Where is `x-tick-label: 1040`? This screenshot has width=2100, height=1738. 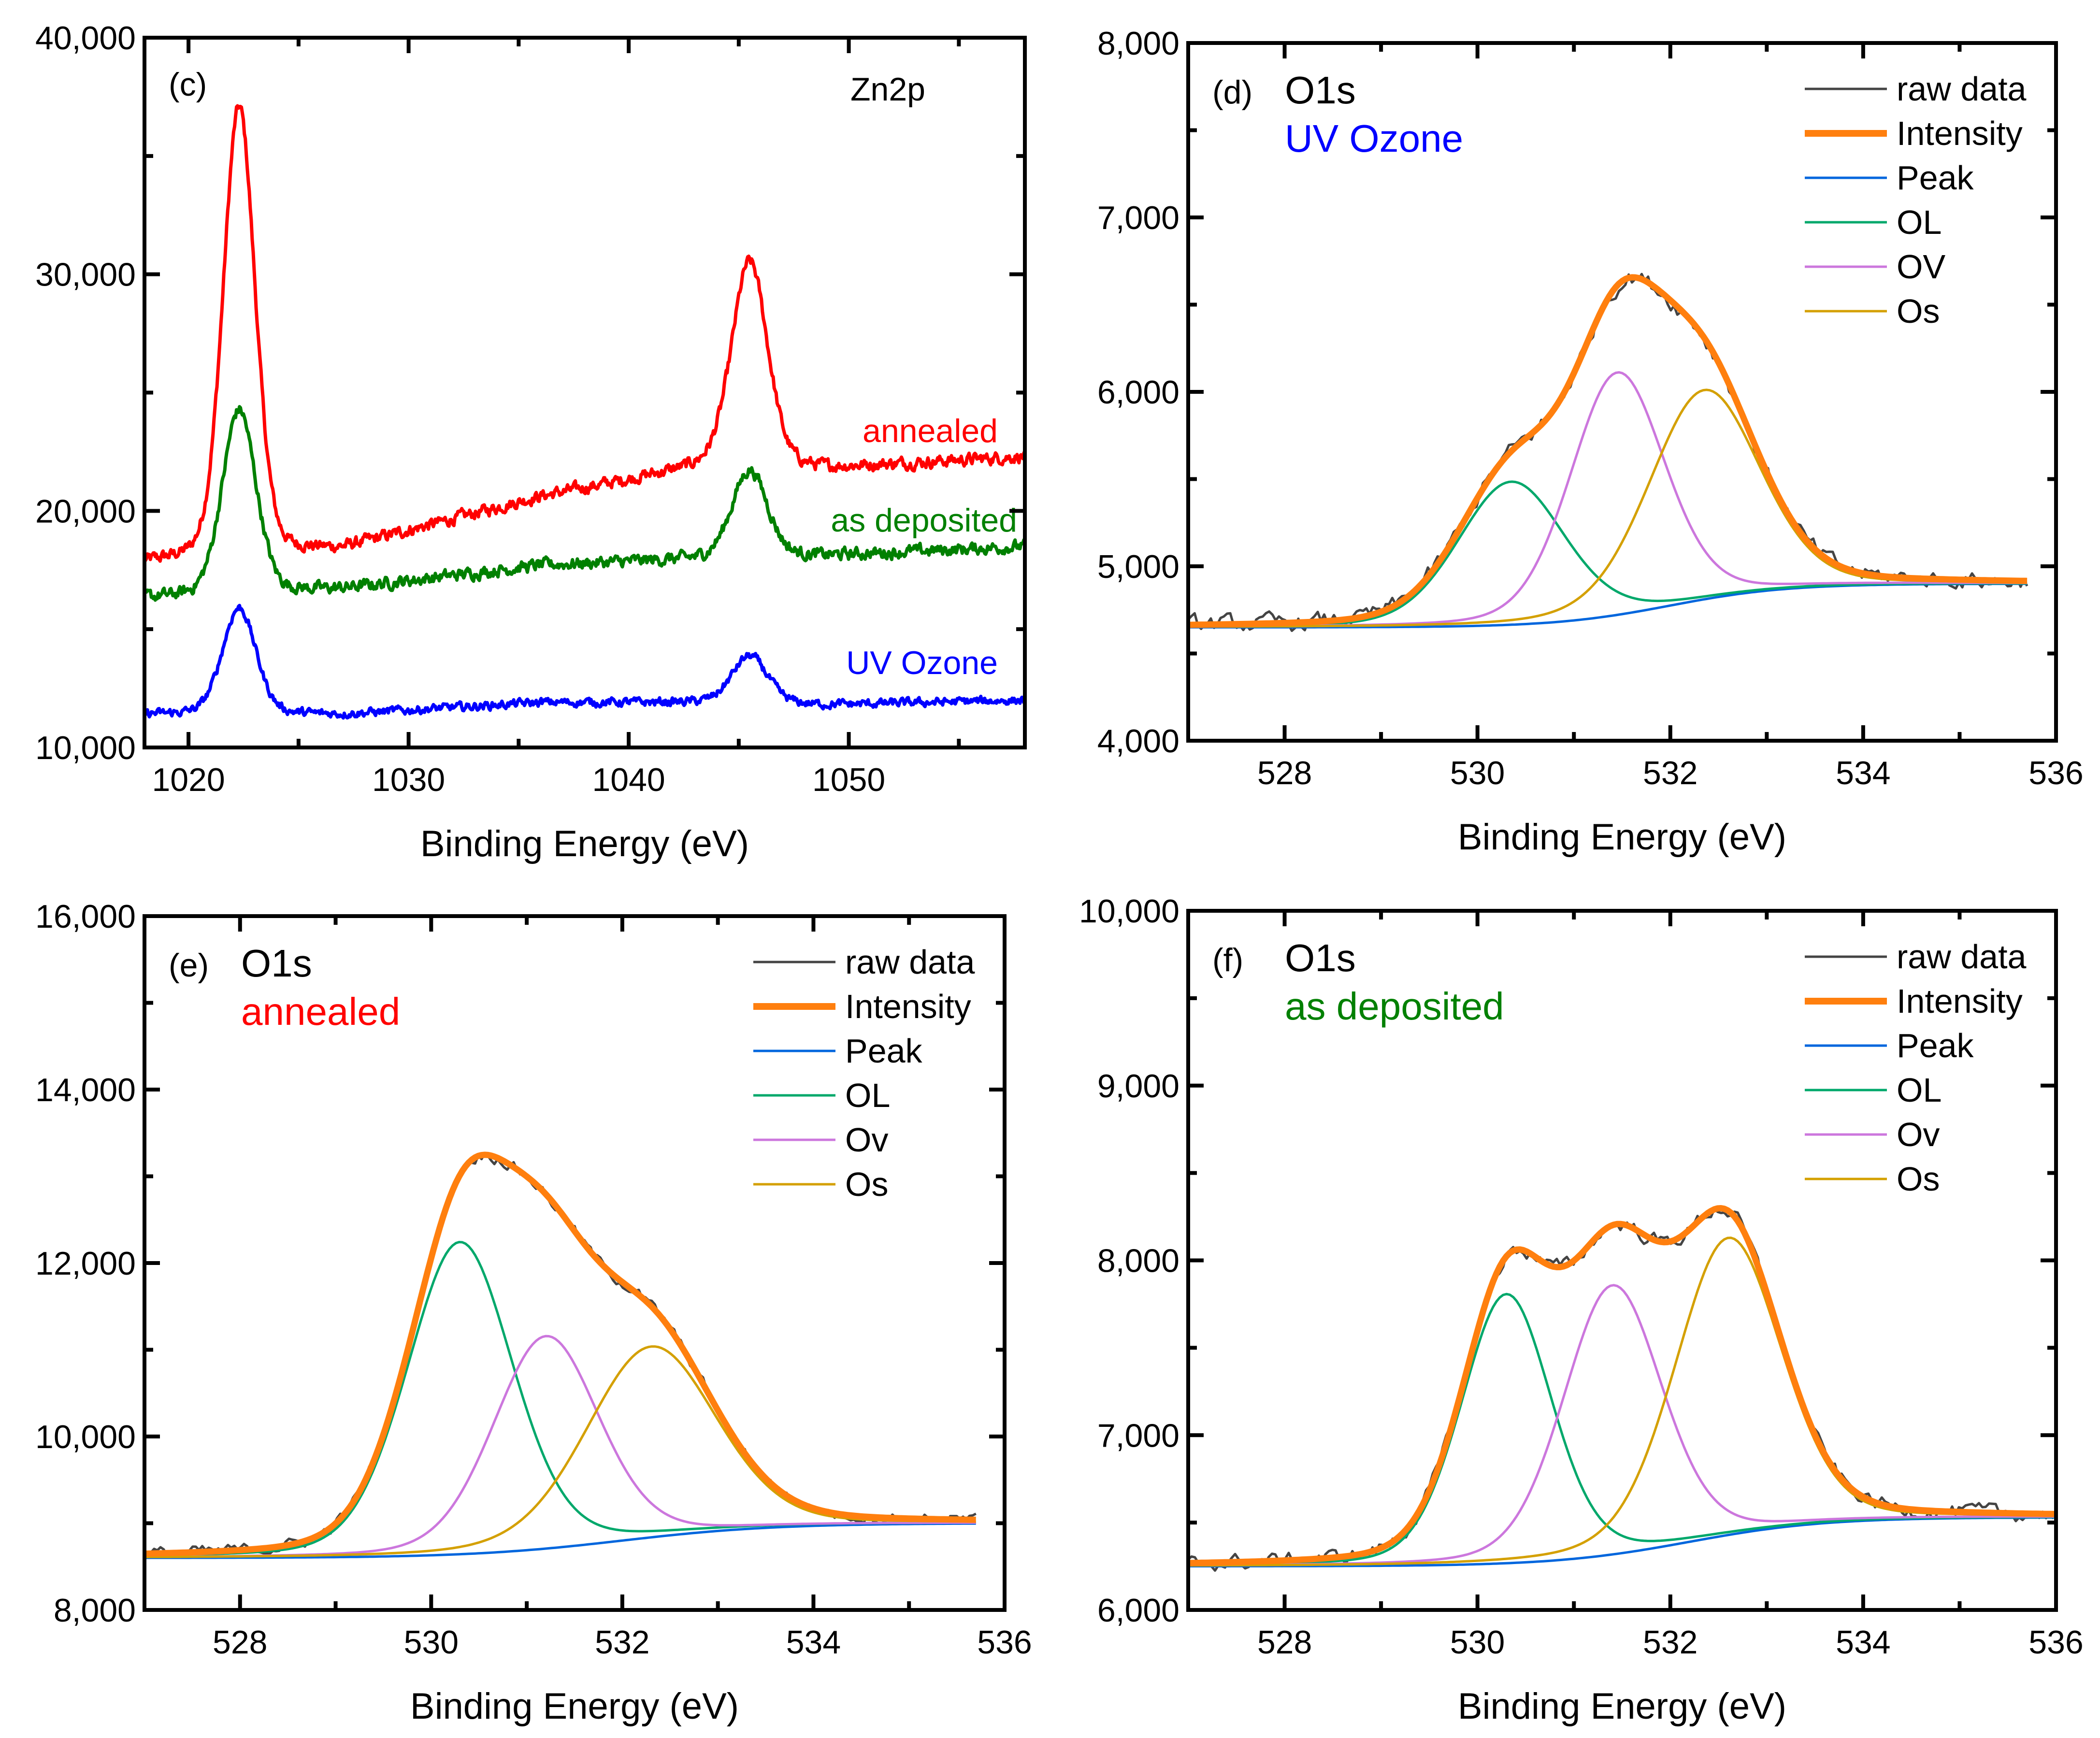
x-tick-label: 1040 is located at coordinates (628, 779).